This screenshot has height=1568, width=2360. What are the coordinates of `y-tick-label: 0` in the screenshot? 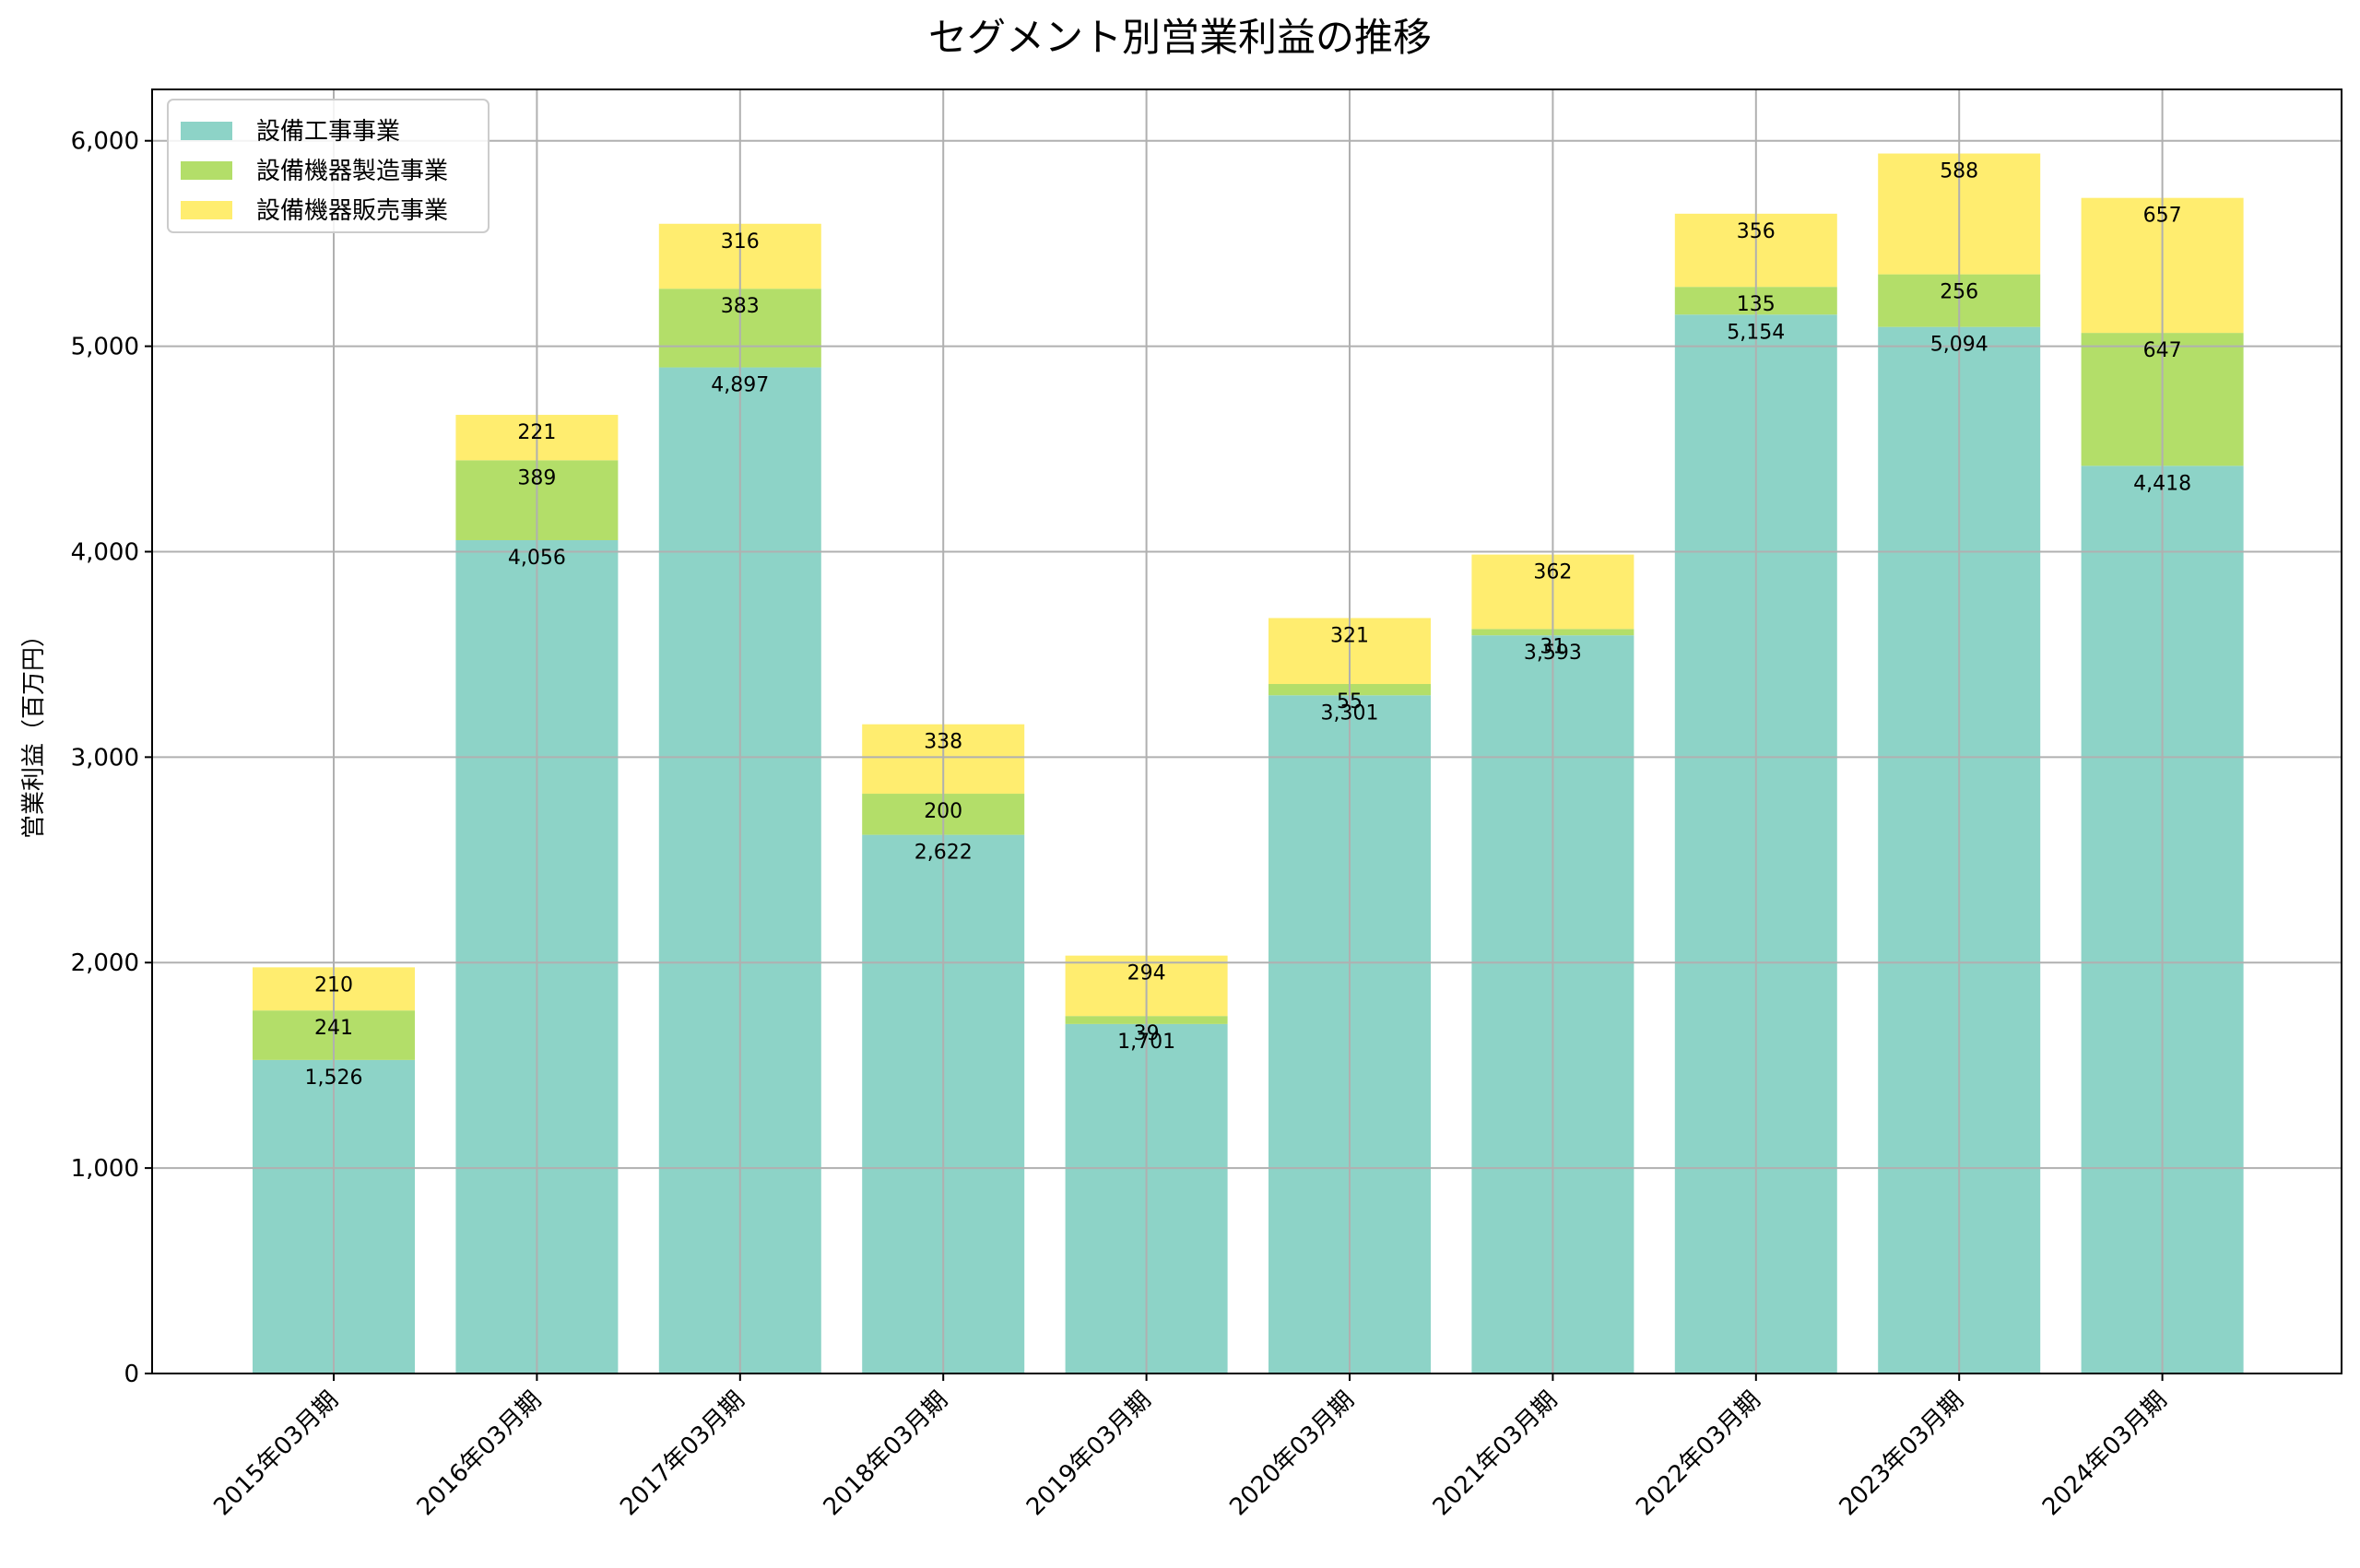 It's located at (131, 1375).